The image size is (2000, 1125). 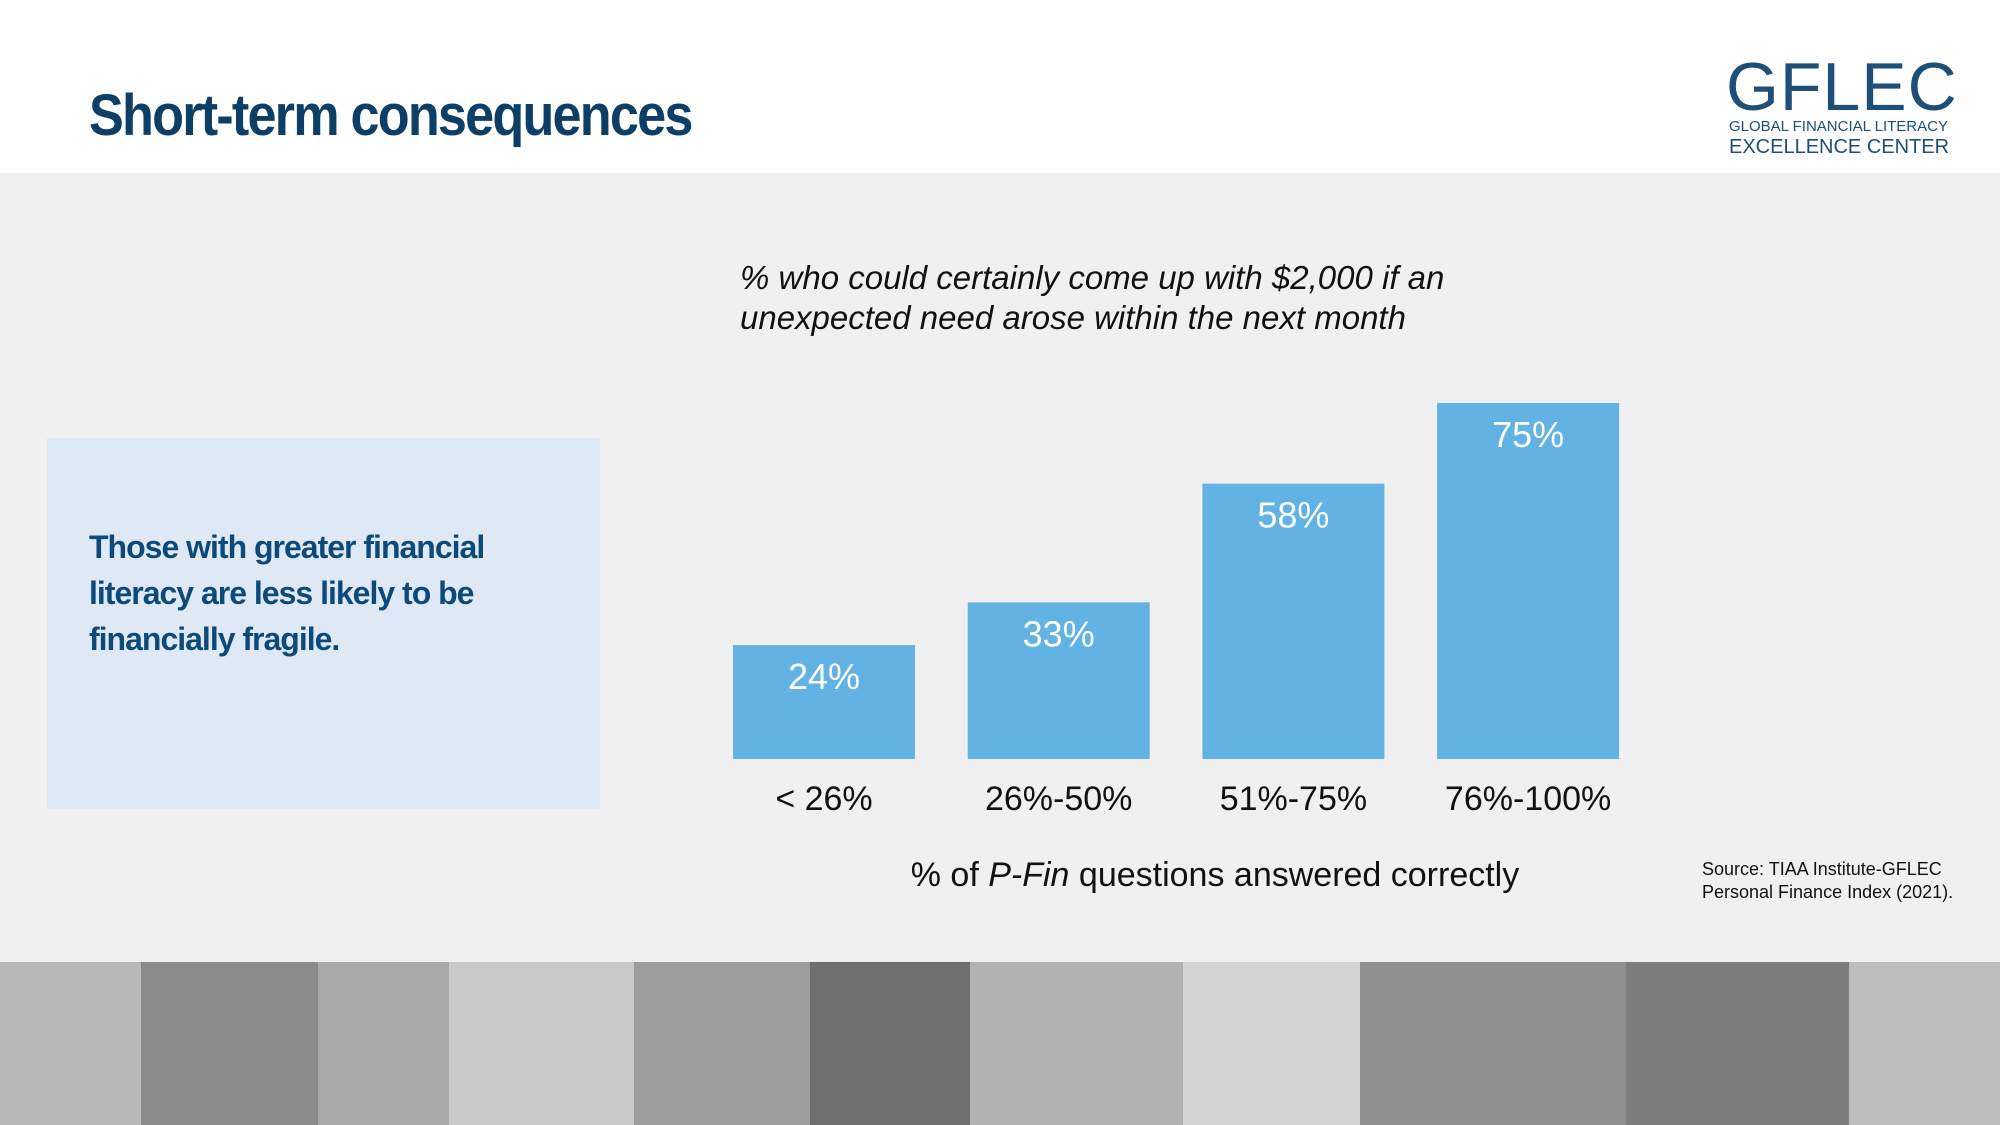 I want to click on x-tick-label: 76%-100%, so click(x=1528, y=799).